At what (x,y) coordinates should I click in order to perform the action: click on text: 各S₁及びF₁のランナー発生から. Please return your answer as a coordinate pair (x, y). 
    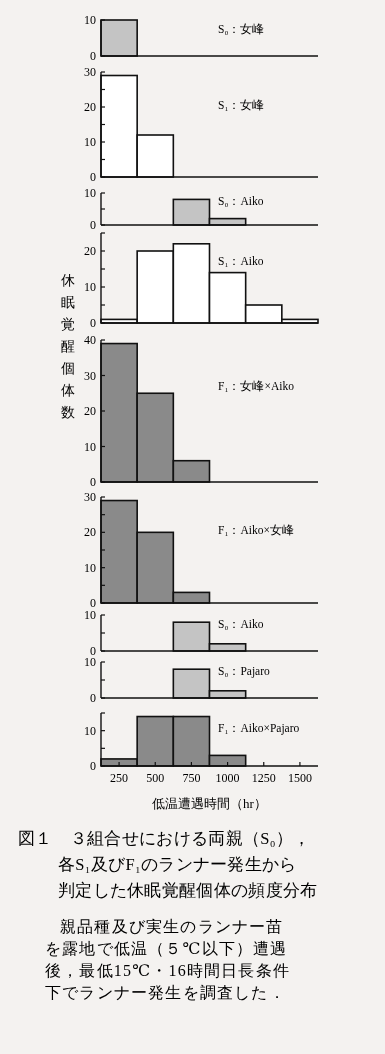
    Looking at the image, I should click on (177, 864).